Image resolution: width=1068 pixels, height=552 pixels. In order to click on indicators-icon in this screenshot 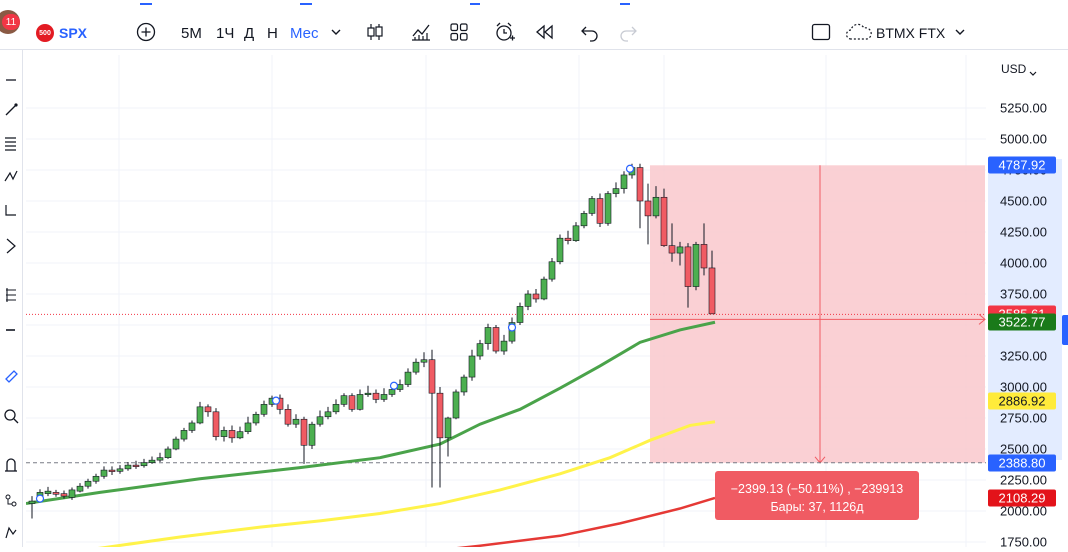, I will do `click(421, 32)`.